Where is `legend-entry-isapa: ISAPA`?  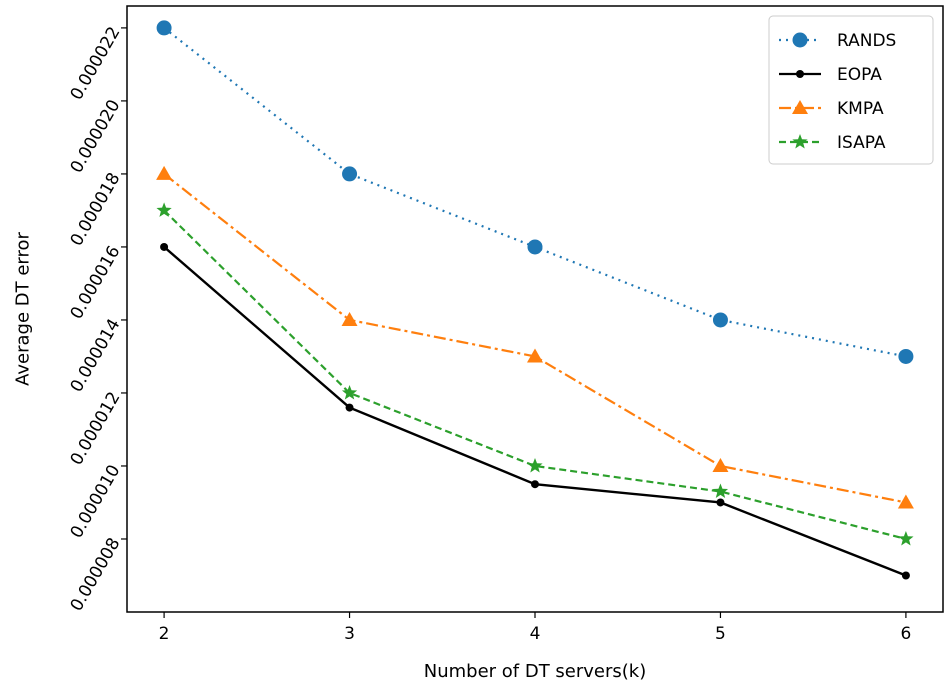 legend-entry-isapa: ISAPA is located at coordinates (832, 143).